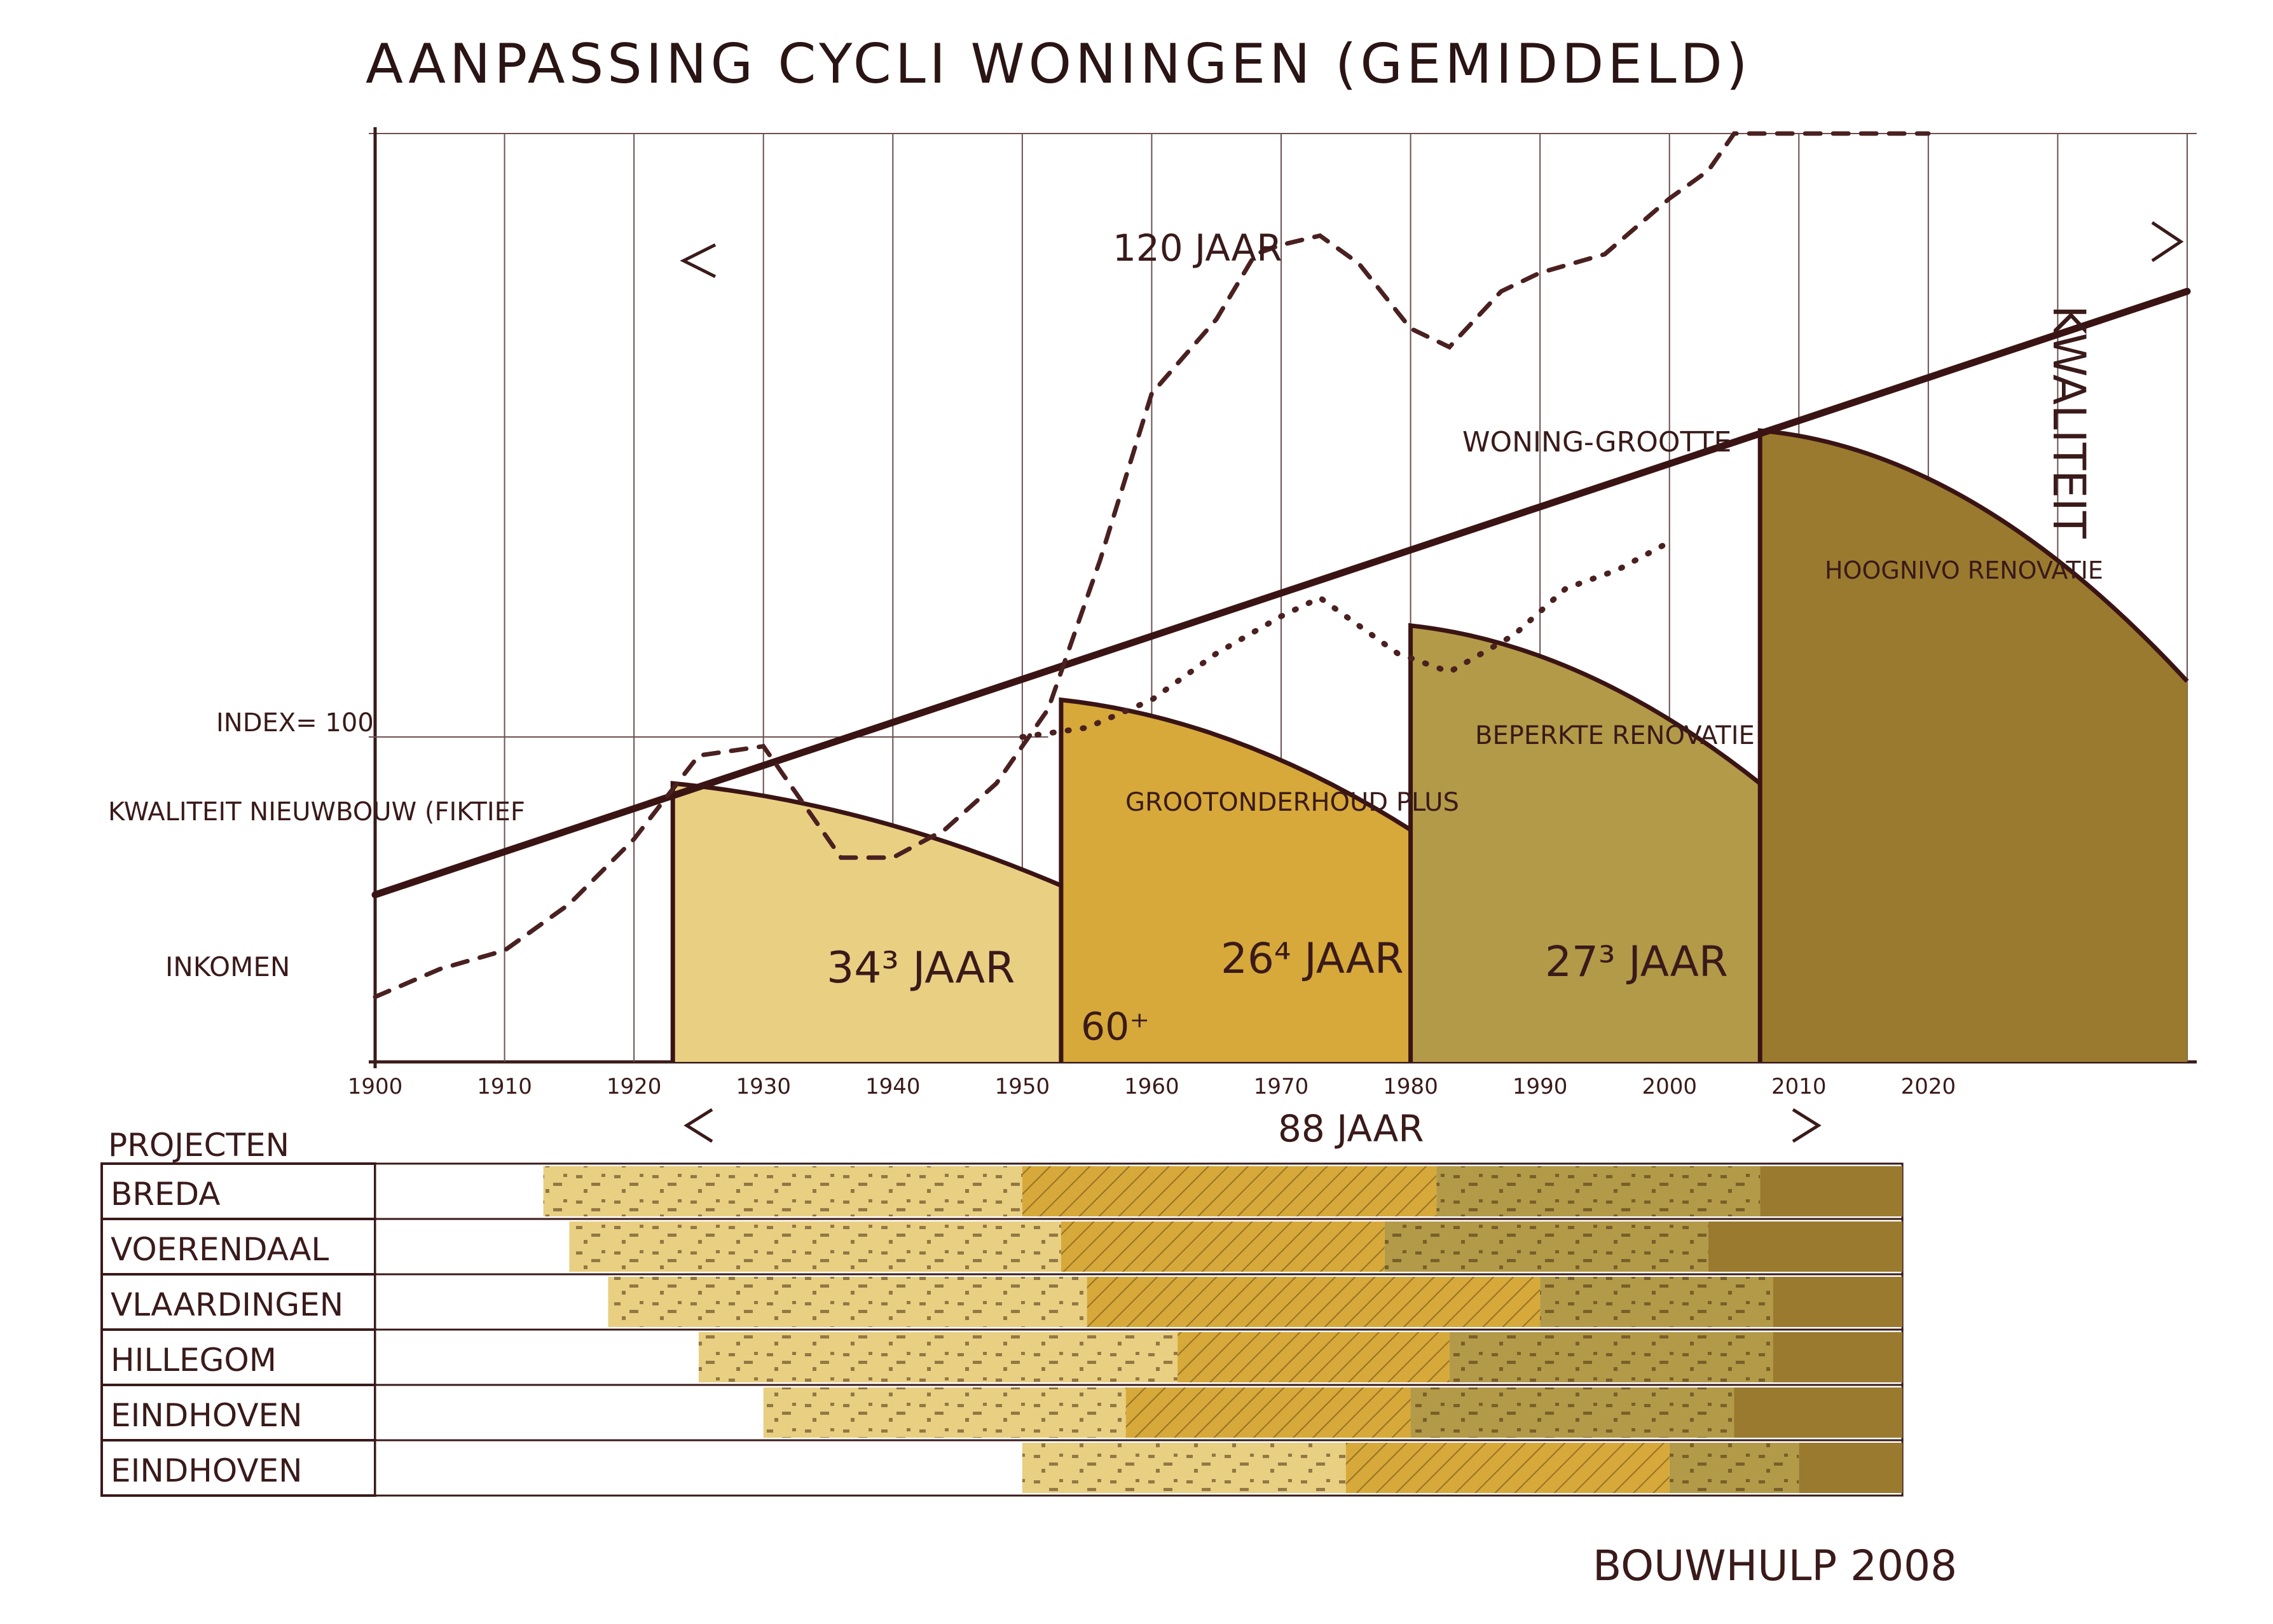  I want to click on x-tick-label: 1920, so click(634, 1086).